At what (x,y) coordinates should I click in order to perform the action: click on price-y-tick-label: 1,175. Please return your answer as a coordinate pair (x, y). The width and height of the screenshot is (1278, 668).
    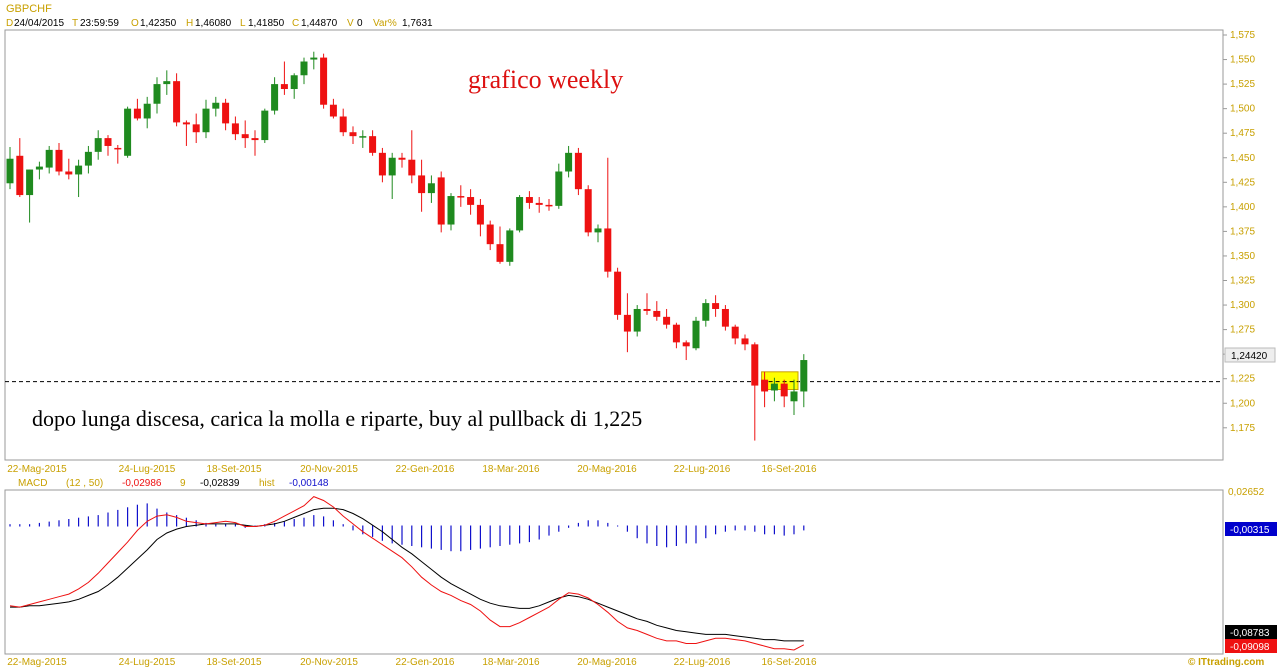
    Looking at the image, I should click on (1242, 428).